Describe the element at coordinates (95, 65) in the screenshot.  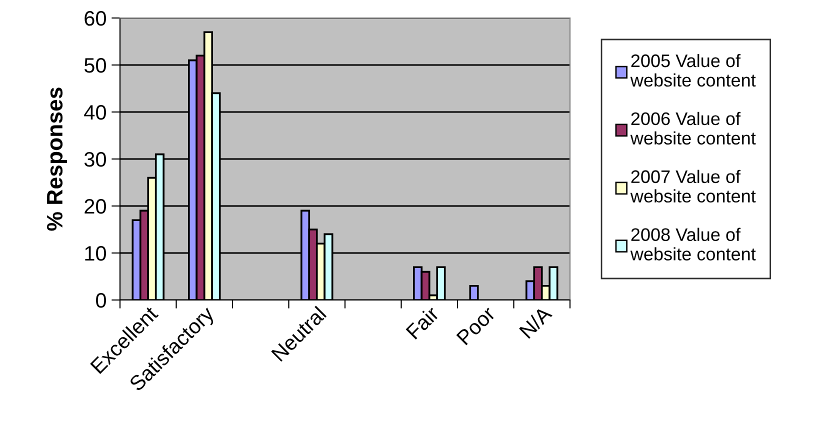
I see `y-tick-label: 50` at that location.